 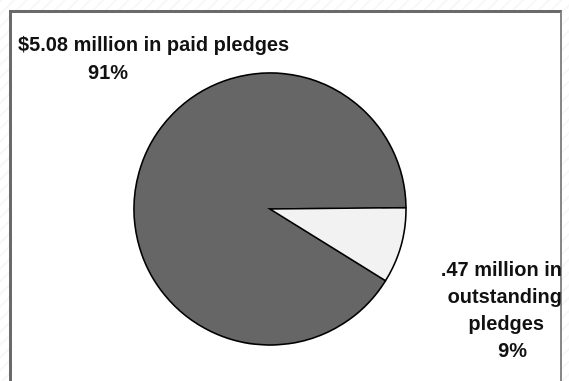 What do you see at coordinates (506, 324) in the screenshot?
I see `outstanding-label-line-3: pledges` at bounding box center [506, 324].